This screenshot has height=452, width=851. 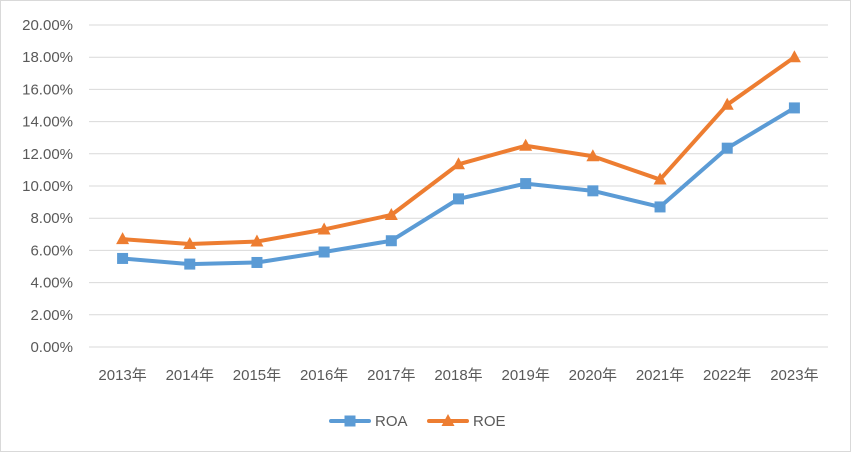 I want to click on y-tick-label: 16.00%, so click(x=47, y=89).